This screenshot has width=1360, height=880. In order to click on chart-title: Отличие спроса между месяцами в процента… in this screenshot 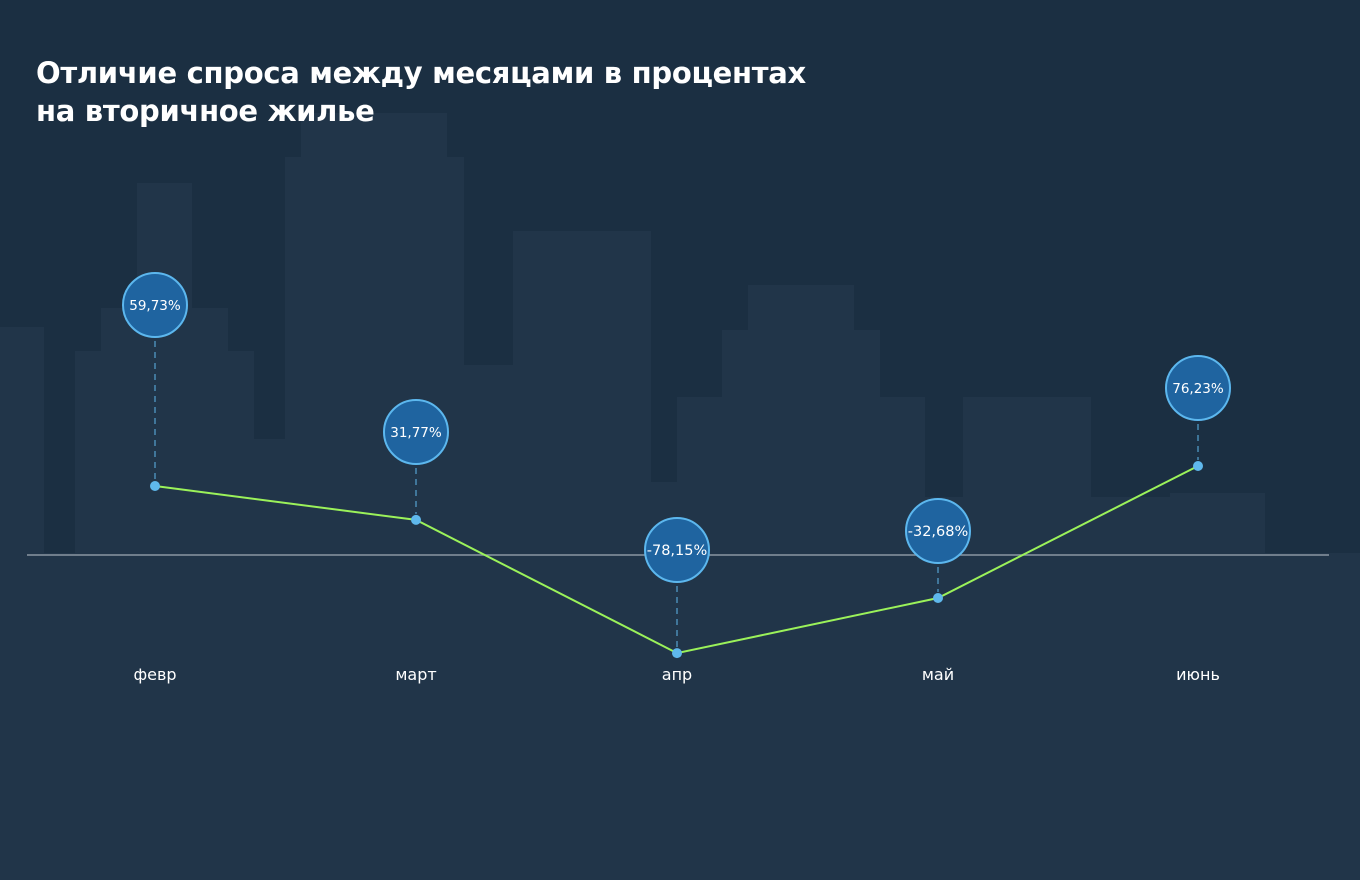, I will do `click(421, 92)`.